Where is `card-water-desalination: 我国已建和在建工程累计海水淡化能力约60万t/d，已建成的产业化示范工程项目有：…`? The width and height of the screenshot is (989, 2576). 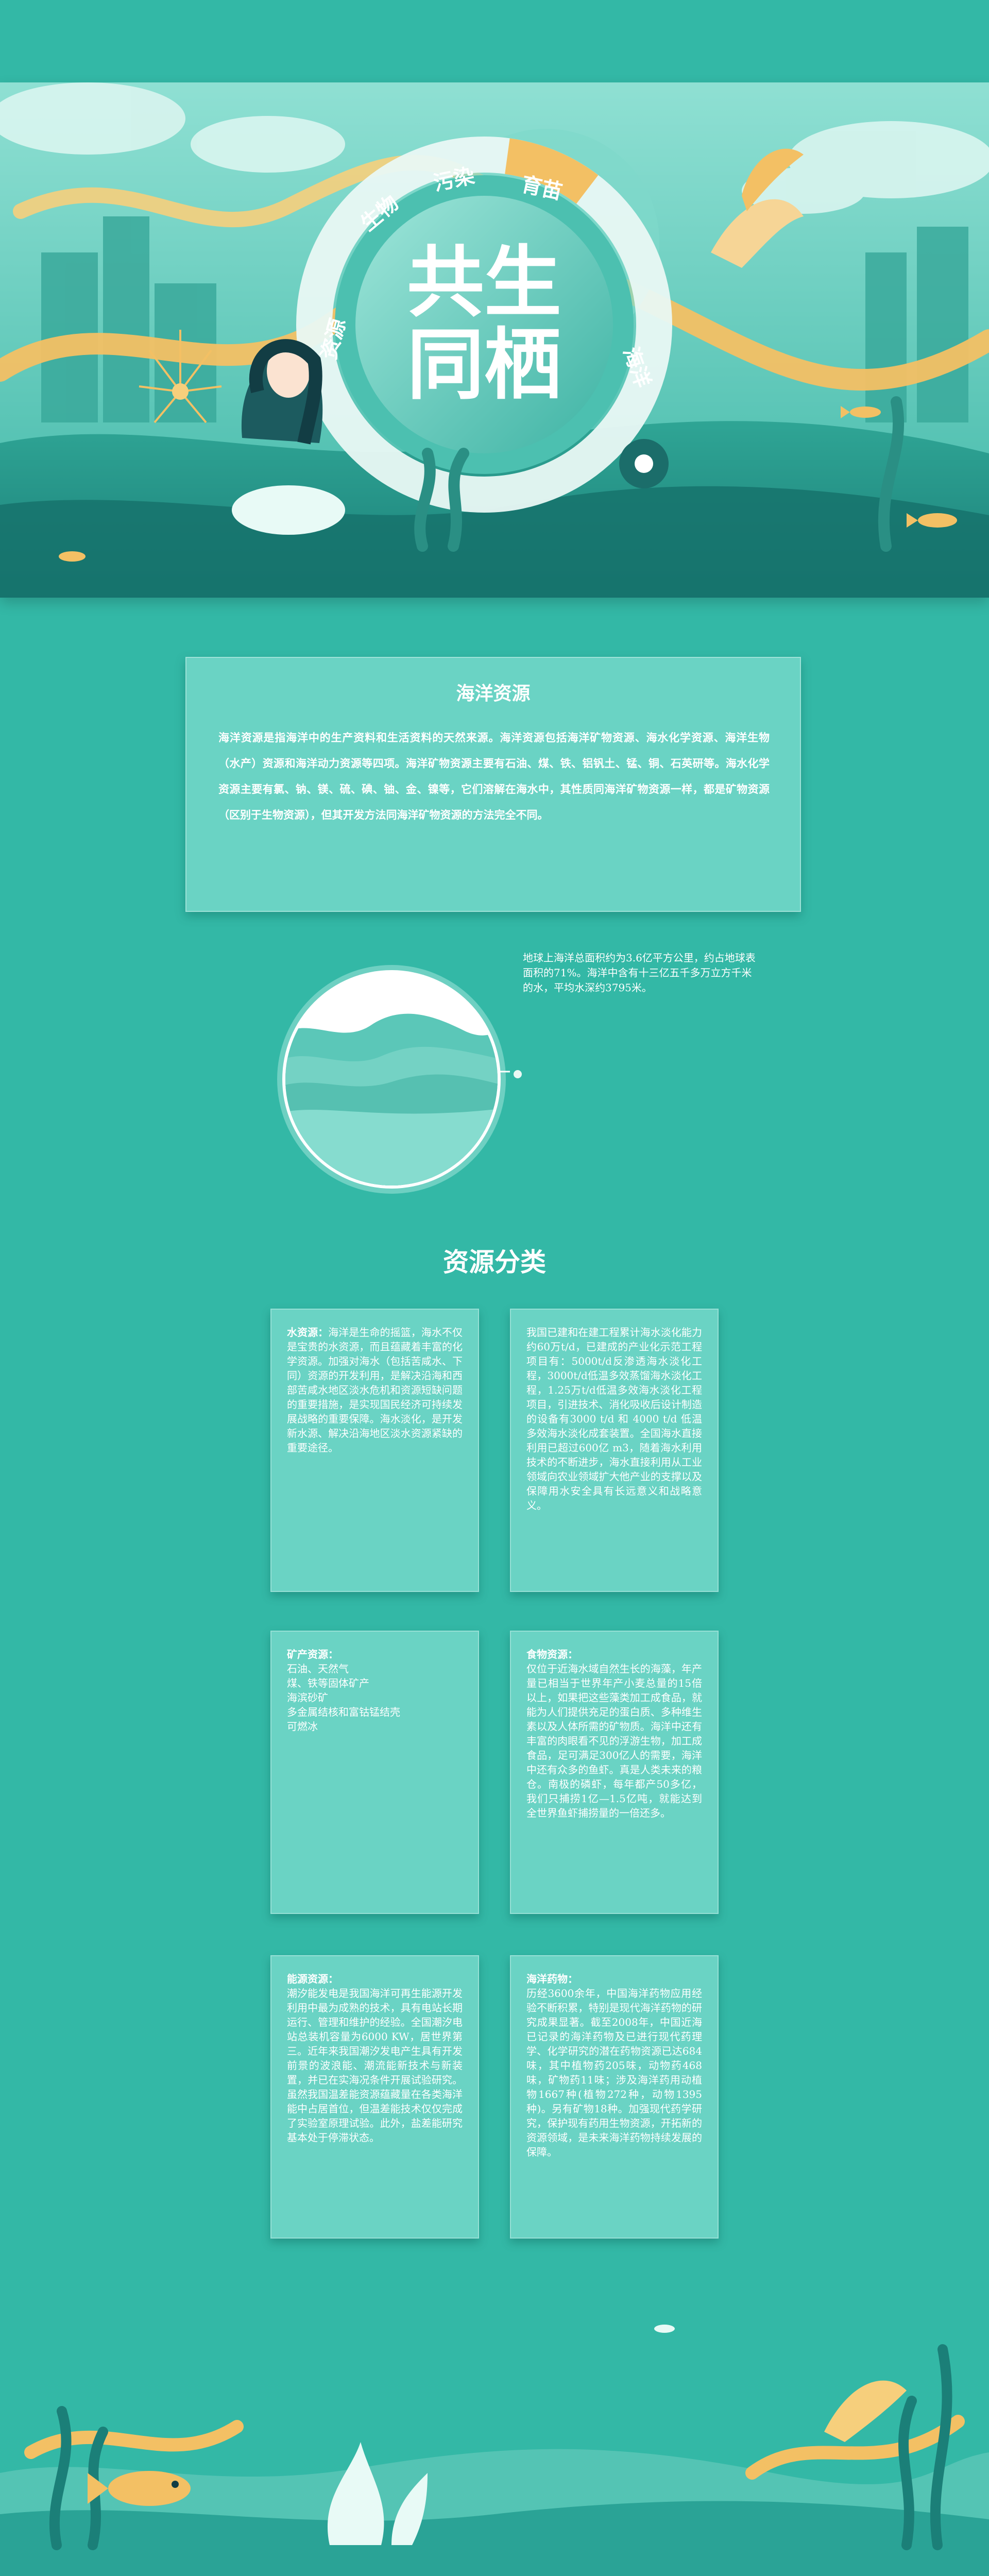 card-water-desalination: 我国已建和在建工程累计海水淡化能力约60万t/d，已建成的产业化示范工程项目有：… is located at coordinates (614, 1451).